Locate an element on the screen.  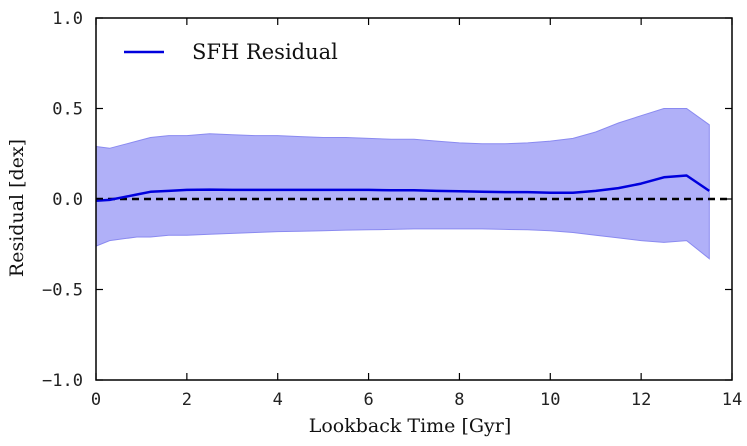
x-tick-label: 4 is located at coordinates (278, 400).